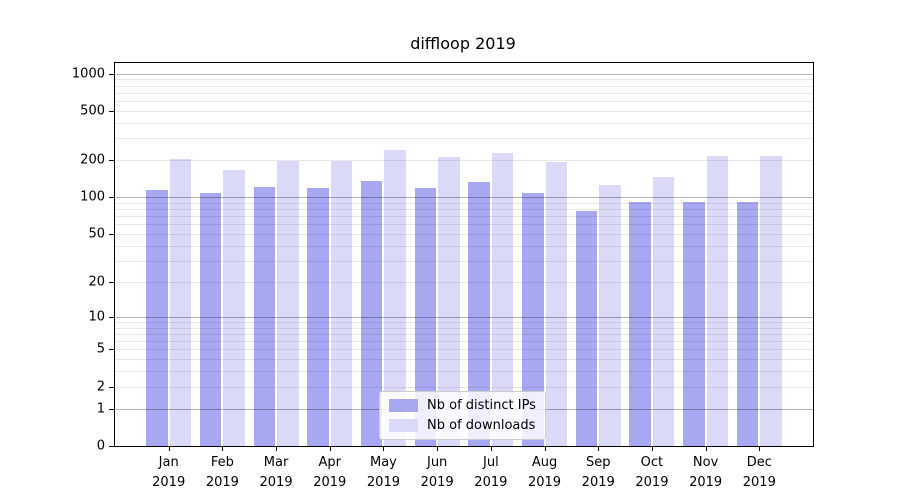 This screenshot has height=500, width=900. Describe the element at coordinates (403, 425) in the screenshot. I see `legend-swatch-downloads` at that location.